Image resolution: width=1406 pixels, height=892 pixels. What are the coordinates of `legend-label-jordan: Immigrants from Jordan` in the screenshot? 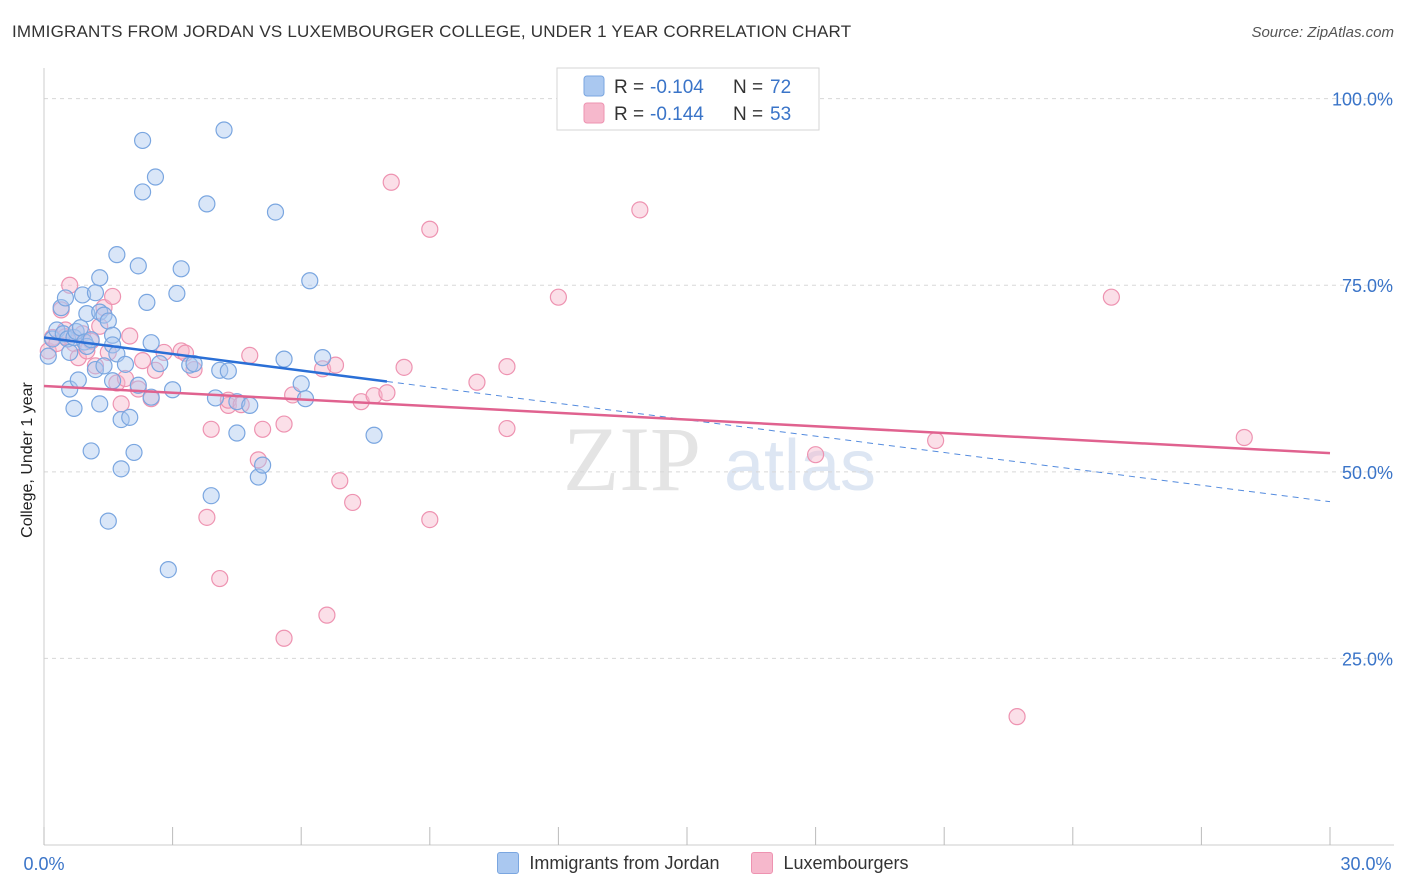 It's located at (624, 862).